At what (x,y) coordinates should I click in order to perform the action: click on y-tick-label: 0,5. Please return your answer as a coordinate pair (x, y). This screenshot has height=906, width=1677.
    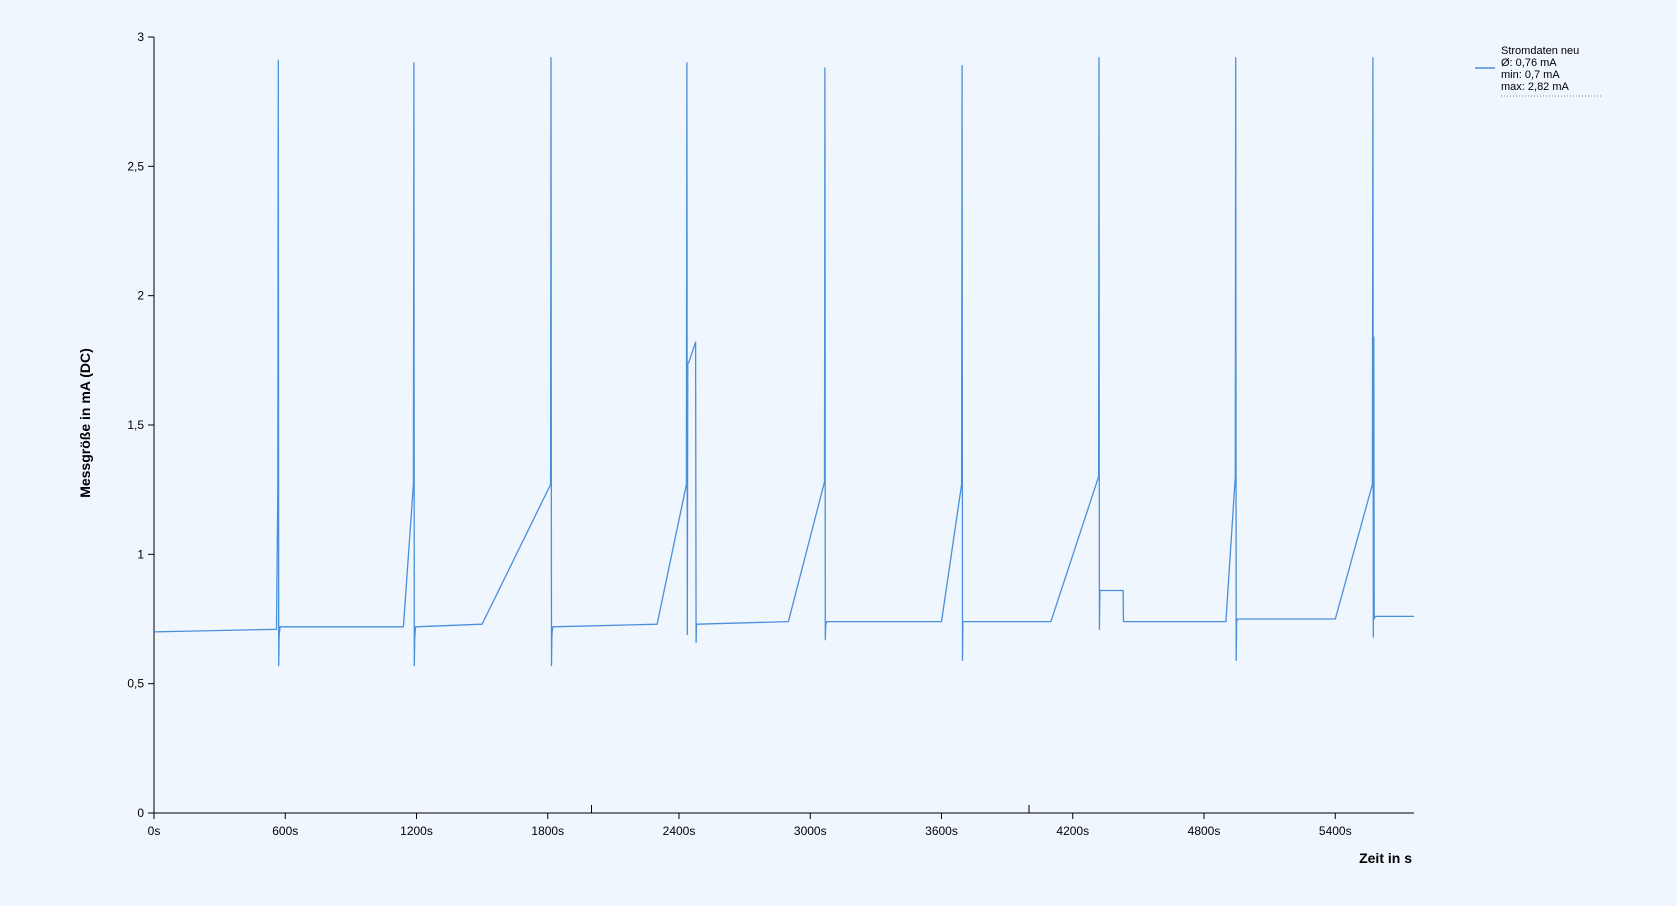
    Looking at the image, I should click on (135, 684).